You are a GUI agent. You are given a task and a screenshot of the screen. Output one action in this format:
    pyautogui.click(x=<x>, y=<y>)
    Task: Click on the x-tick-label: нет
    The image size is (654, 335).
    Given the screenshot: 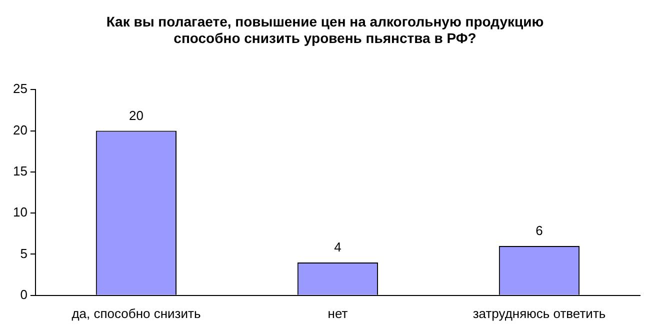 What is the action you would take?
    pyautogui.click(x=338, y=313)
    